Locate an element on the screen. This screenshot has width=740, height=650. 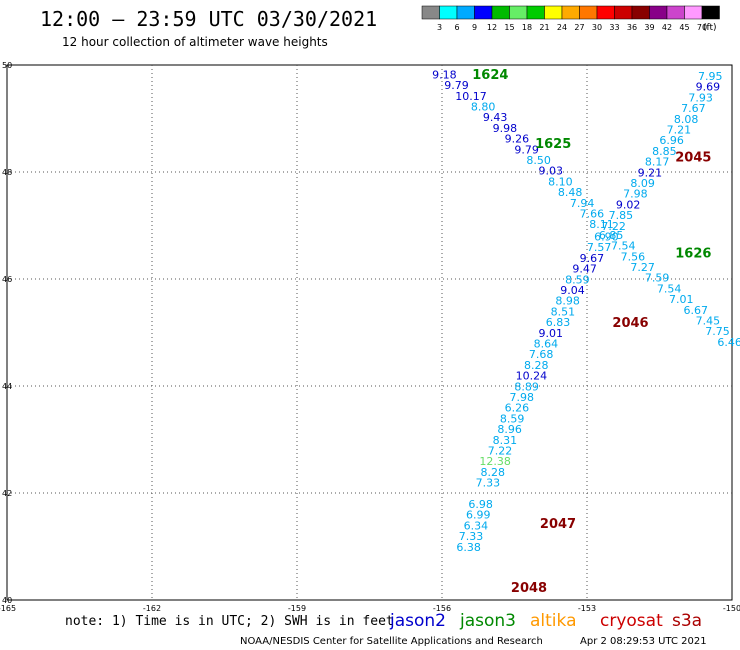
wave-height-value: 8.17 is located at coordinates (657, 162).